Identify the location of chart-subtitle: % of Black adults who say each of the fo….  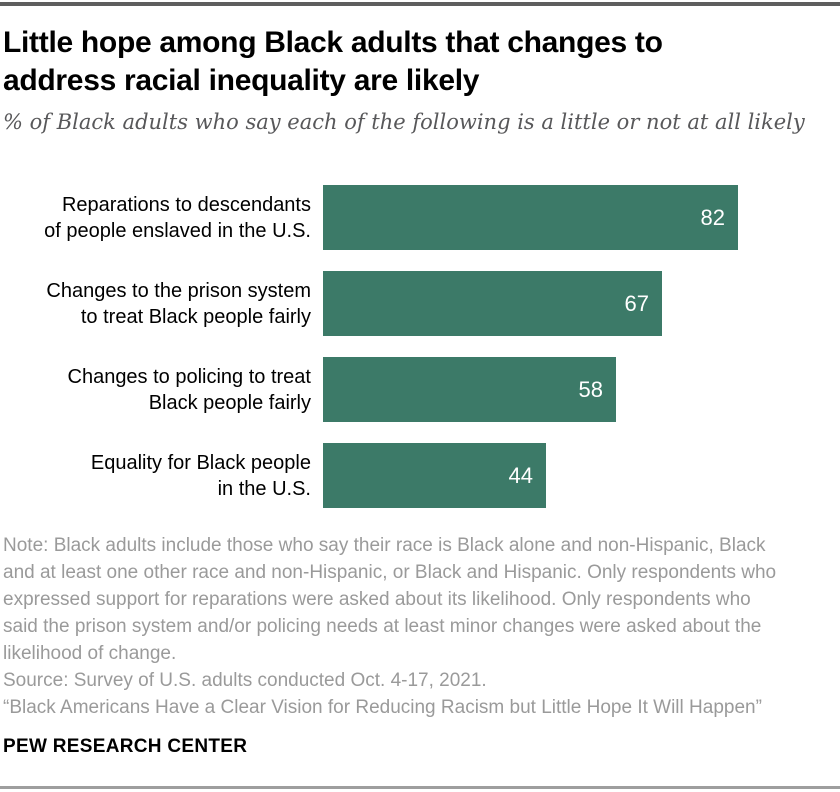
(404, 122).